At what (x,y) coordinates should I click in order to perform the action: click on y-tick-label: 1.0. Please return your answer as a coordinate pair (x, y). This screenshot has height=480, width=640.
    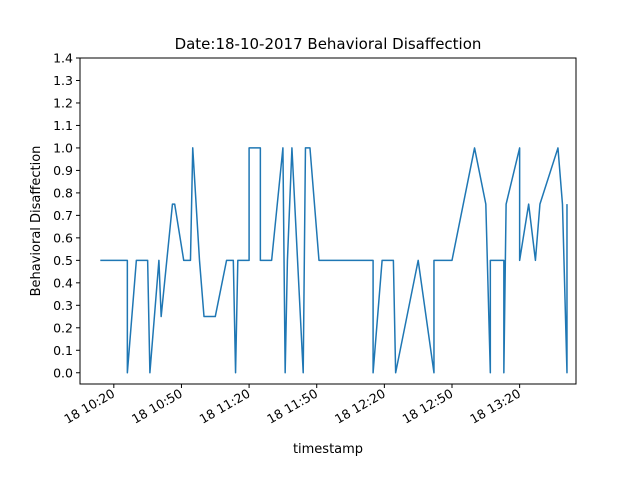
    Looking at the image, I should click on (63, 147).